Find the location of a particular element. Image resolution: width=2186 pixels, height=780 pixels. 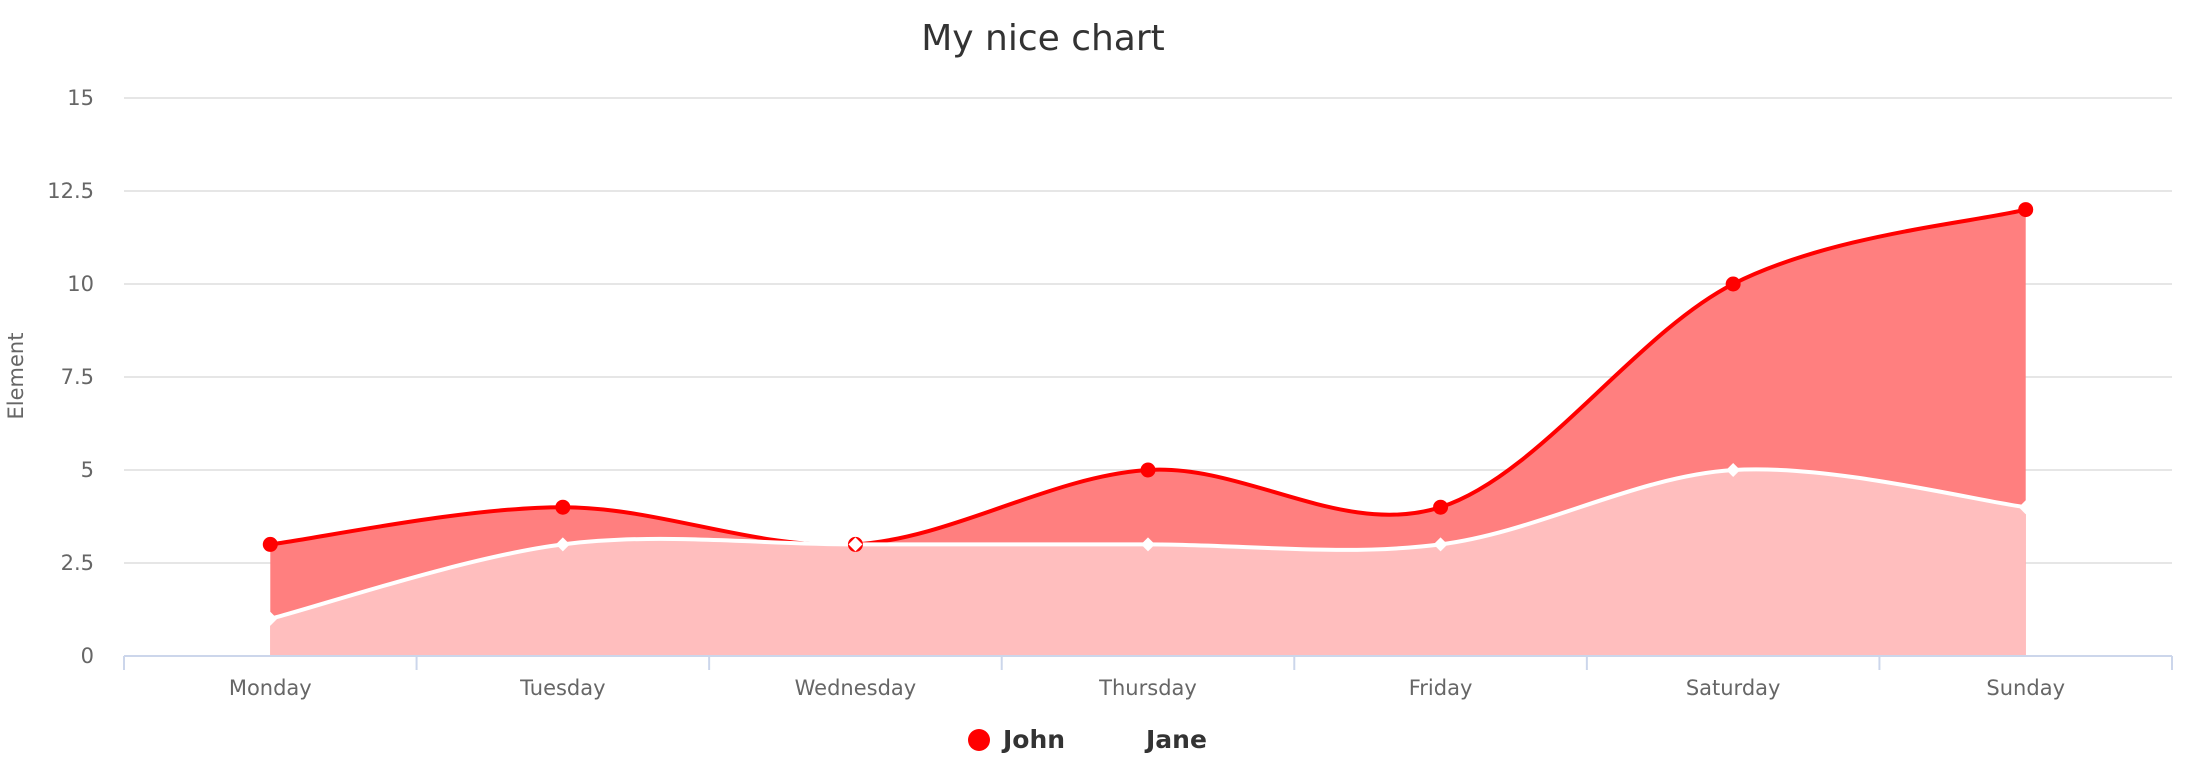

x-tick-label: Monday is located at coordinates (270, 688).